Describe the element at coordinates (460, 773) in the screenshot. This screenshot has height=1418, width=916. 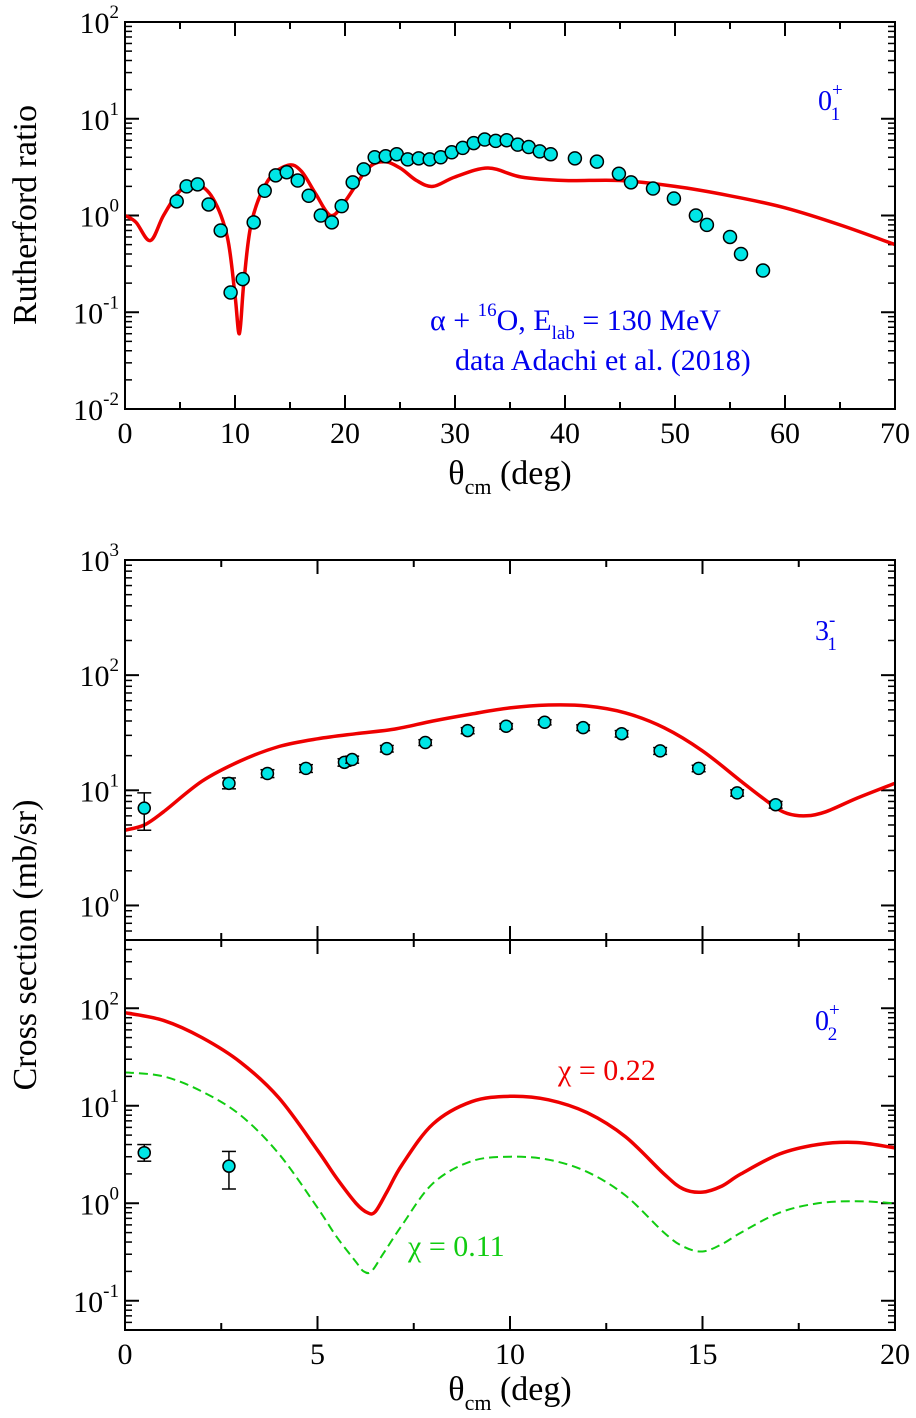
I see `middle-data-points` at that location.